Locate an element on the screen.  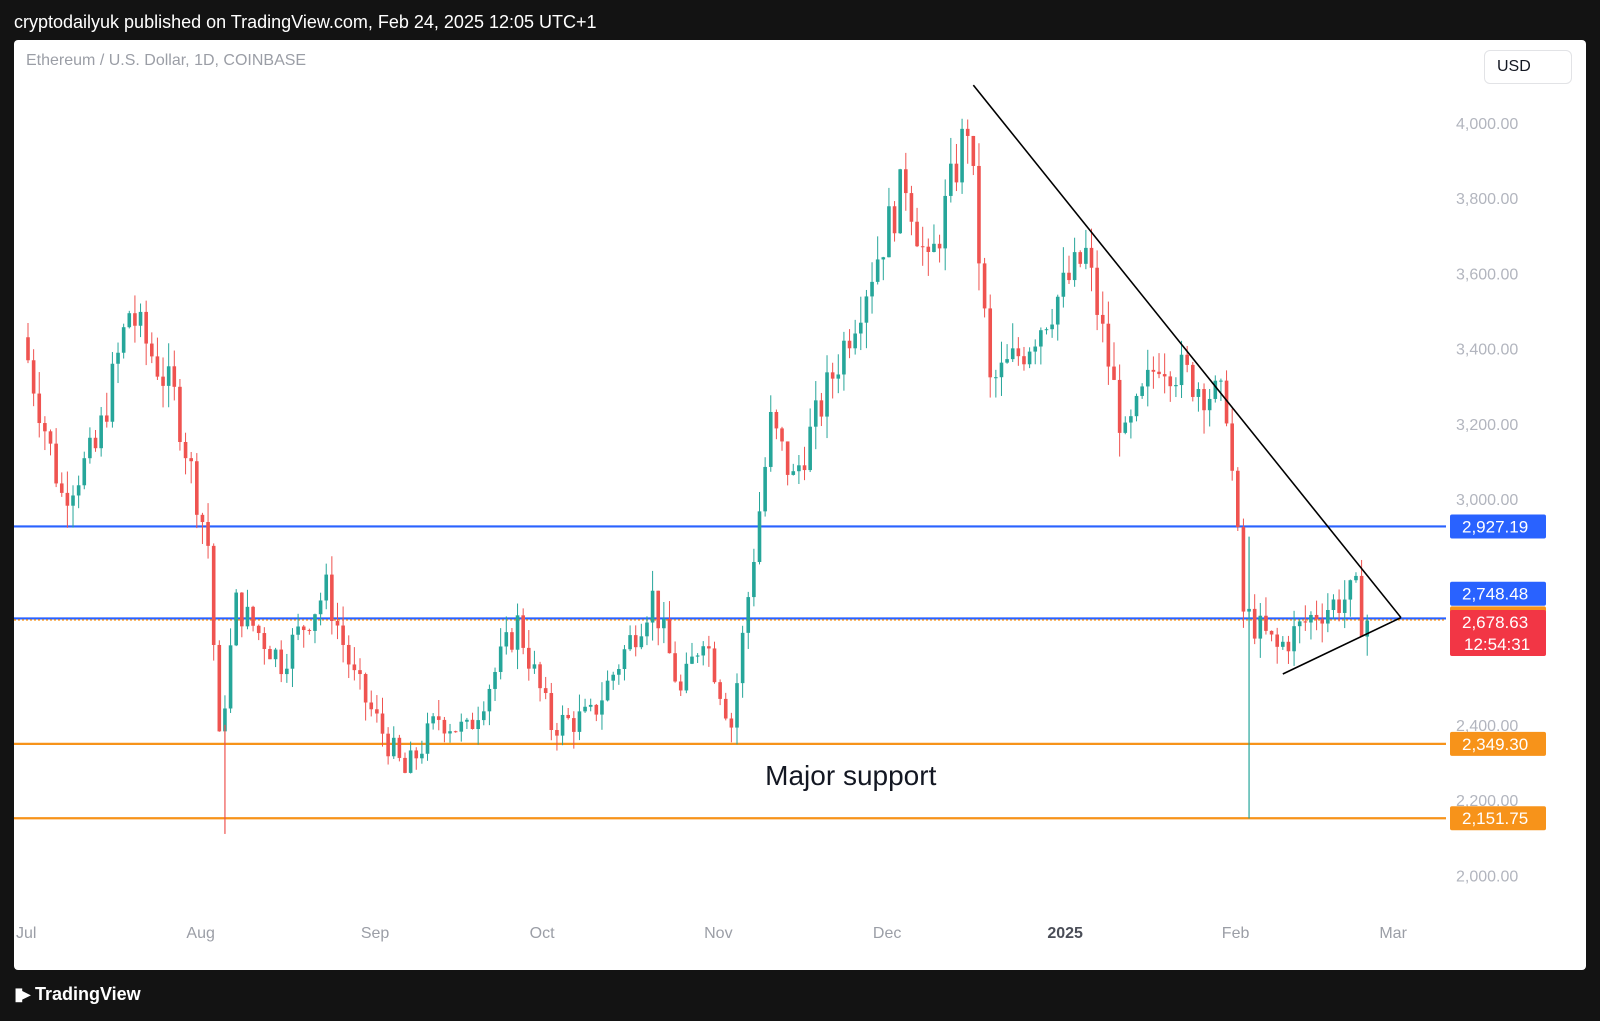
price-tag-2927-bg is located at coordinates (1498, 526).